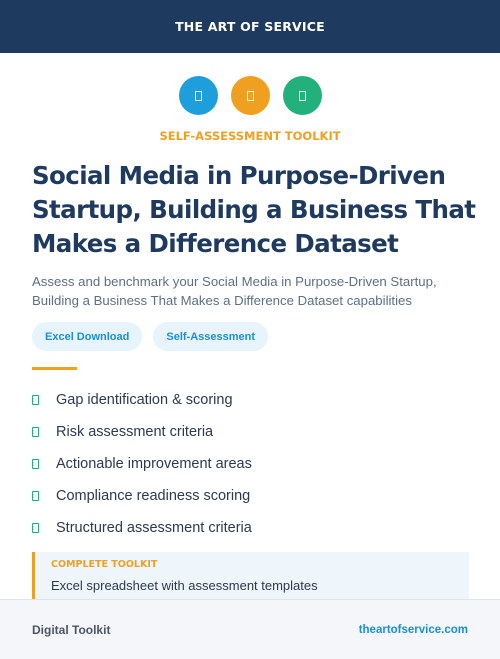 This screenshot has height=659, width=500. I want to click on tag-excel-download: Excel Download, so click(87, 336).